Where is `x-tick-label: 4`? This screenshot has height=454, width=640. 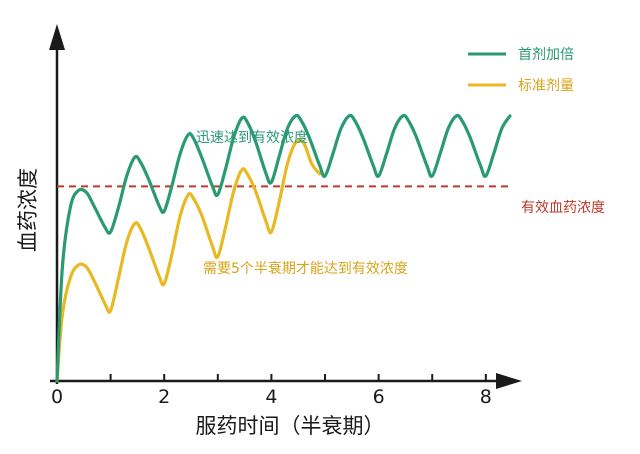
x-tick-label: 4 is located at coordinates (271, 397).